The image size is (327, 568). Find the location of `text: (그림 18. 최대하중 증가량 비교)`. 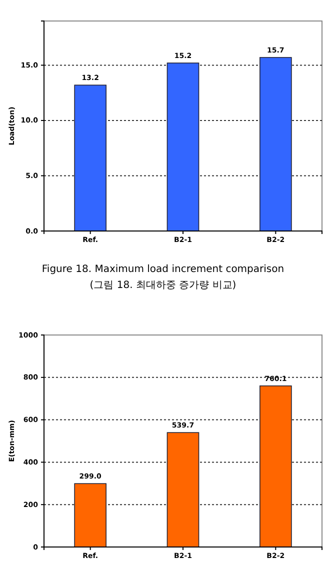

text: (그림 18. 최대하중 증가량 비교) is located at coordinates (163, 285).